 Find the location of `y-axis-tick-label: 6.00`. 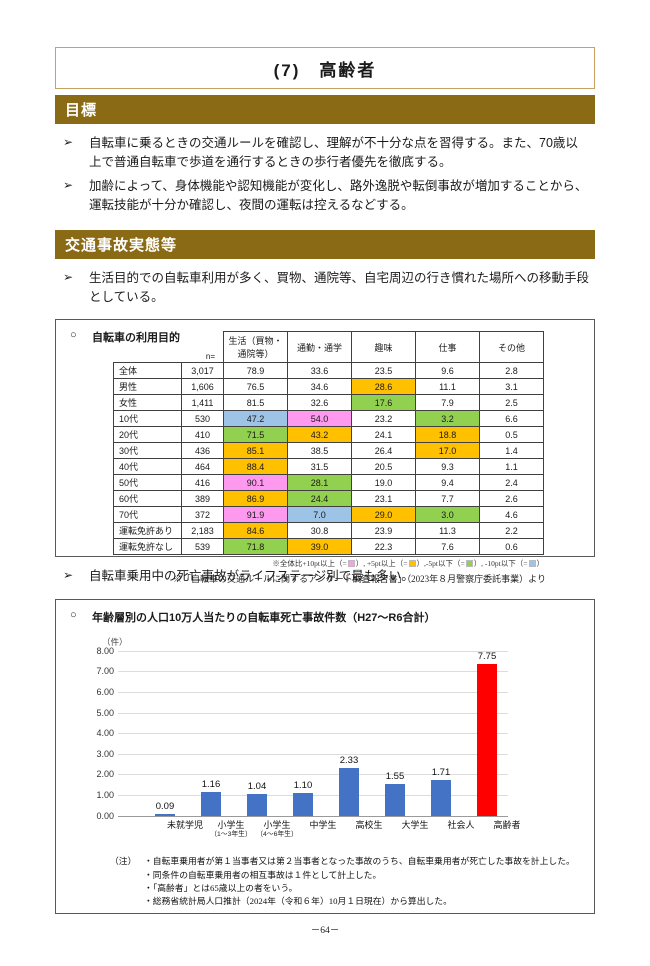

y-axis-tick-label: 6.00 is located at coordinates (105, 691).